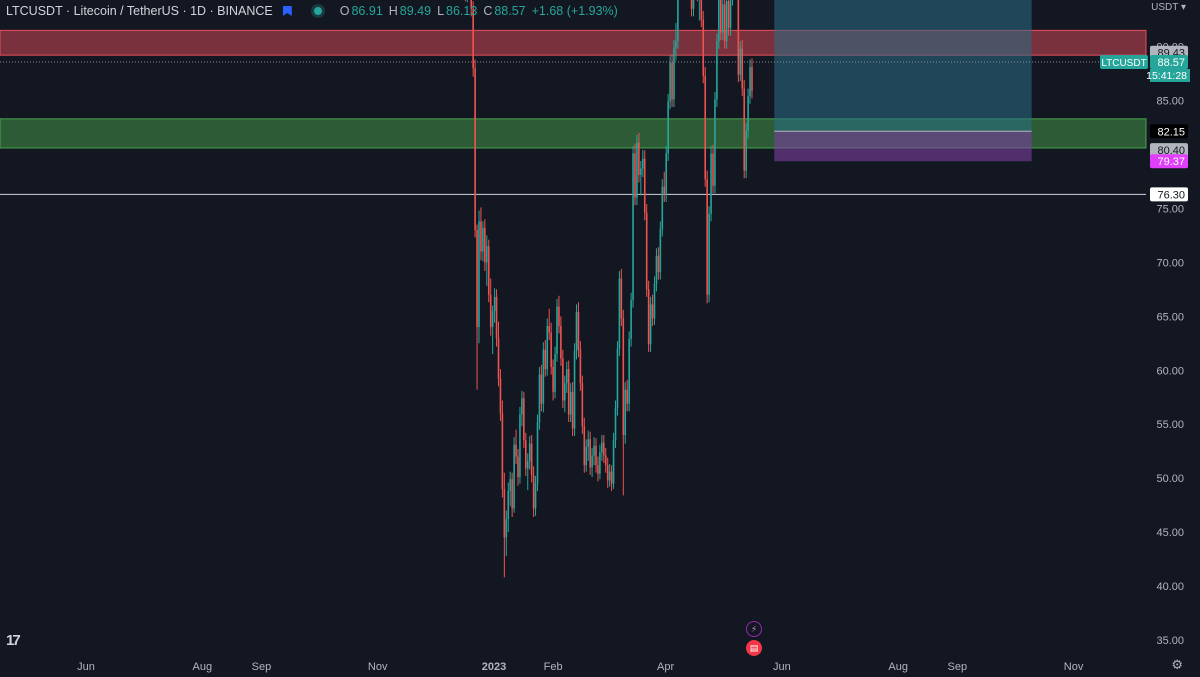 This screenshot has width=1200, height=677. Describe the element at coordinates (1168, 7) in the screenshot. I see `currency-unit-dropdown: USDT ▾` at that location.